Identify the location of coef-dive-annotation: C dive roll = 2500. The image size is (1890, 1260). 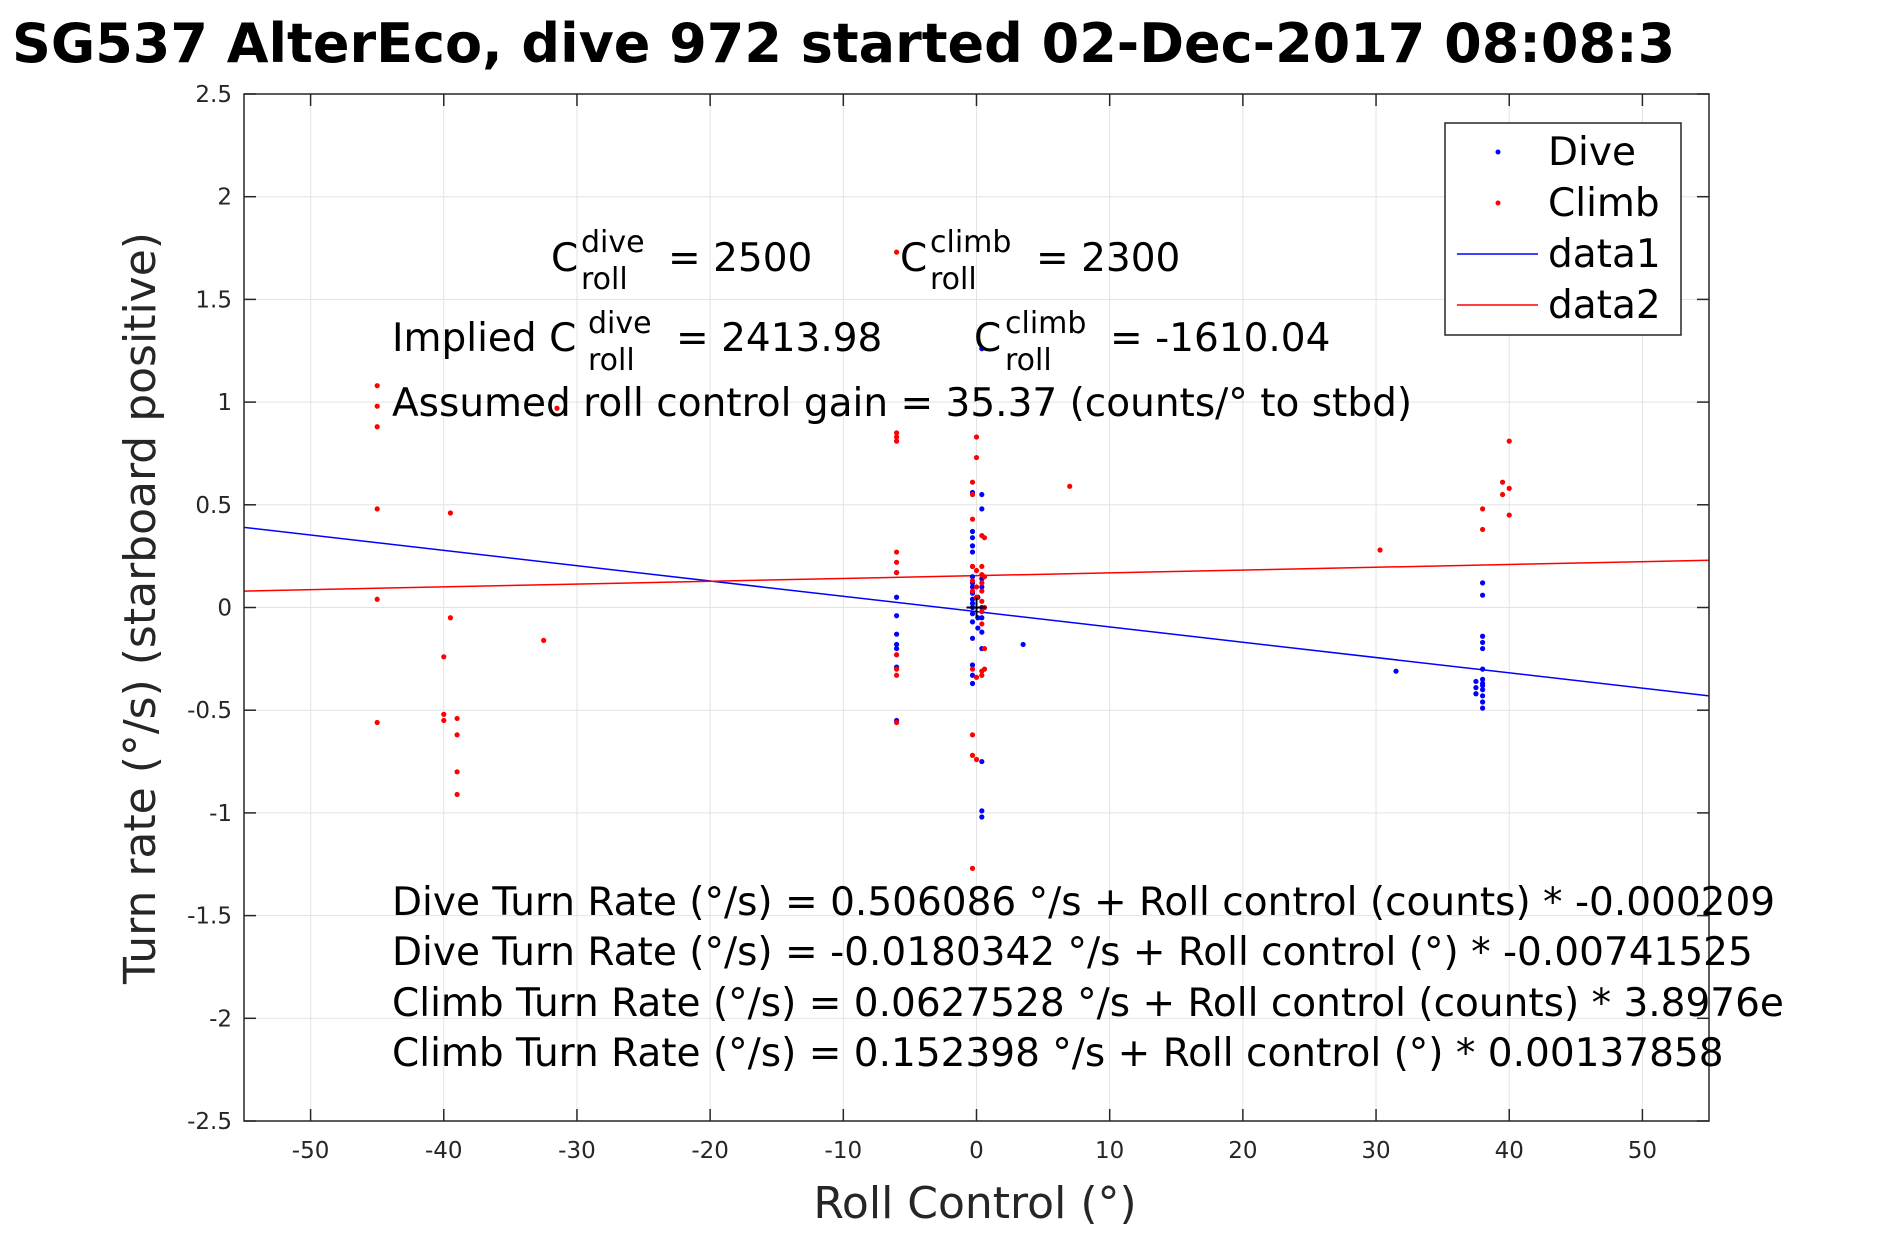
(681, 261).